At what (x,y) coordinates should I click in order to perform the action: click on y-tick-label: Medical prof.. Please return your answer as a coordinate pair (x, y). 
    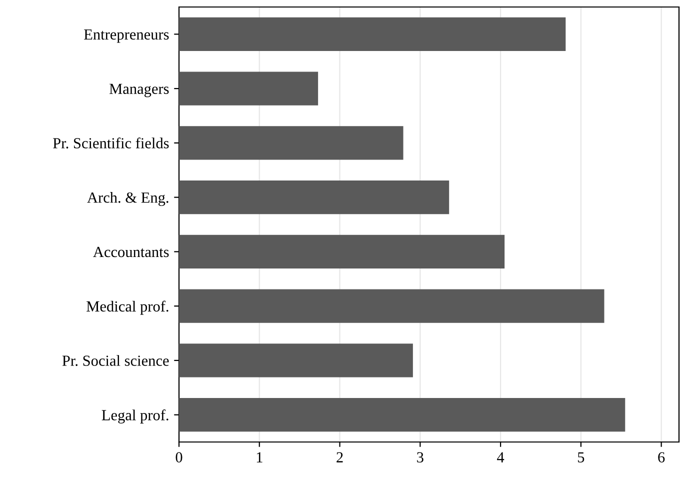
    Looking at the image, I should click on (127, 307).